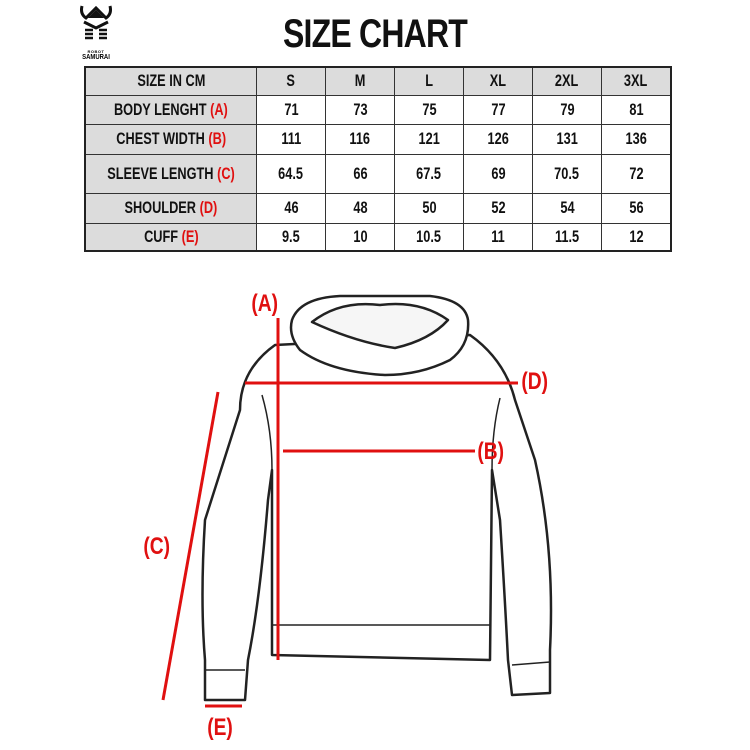  What do you see at coordinates (375, 34) in the screenshot?
I see `page-title: SIZE CHART` at bounding box center [375, 34].